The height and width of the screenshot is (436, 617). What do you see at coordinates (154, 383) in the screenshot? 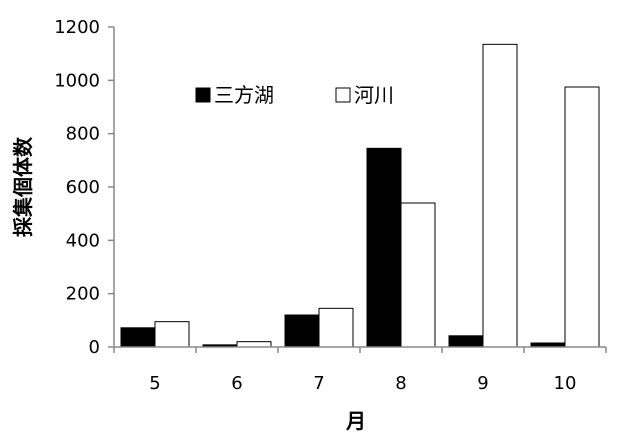
I see `x-tick-label: 5` at bounding box center [154, 383].